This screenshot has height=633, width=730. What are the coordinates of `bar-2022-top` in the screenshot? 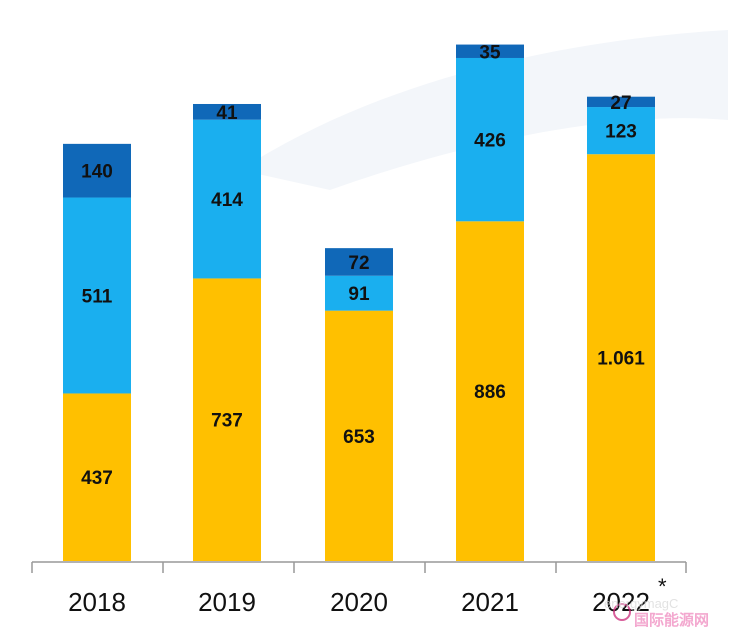 It's located at (621, 102).